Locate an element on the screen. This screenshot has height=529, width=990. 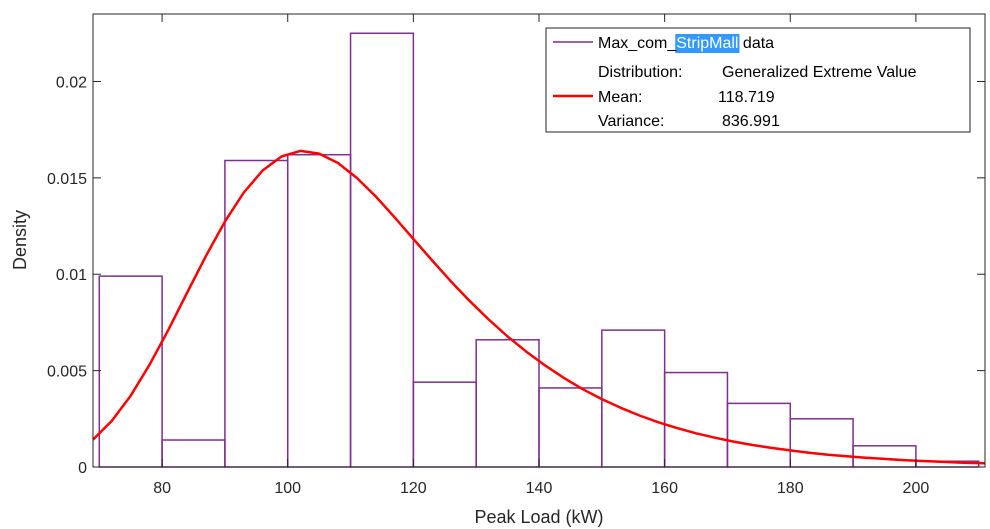
legend-mean-key: Mean: is located at coordinates (620, 97).